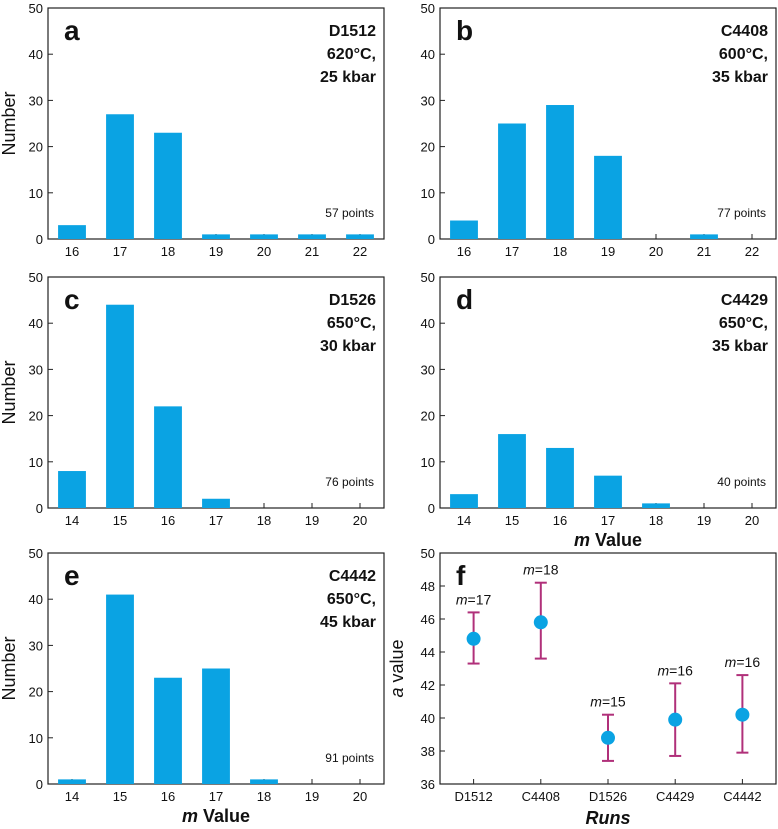 The width and height of the screenshot is (778, 829). What do you see at coordinates (216, 816) in the screenshot?
I see `x-axis-title: m Value` at bounding box center [216, 816].